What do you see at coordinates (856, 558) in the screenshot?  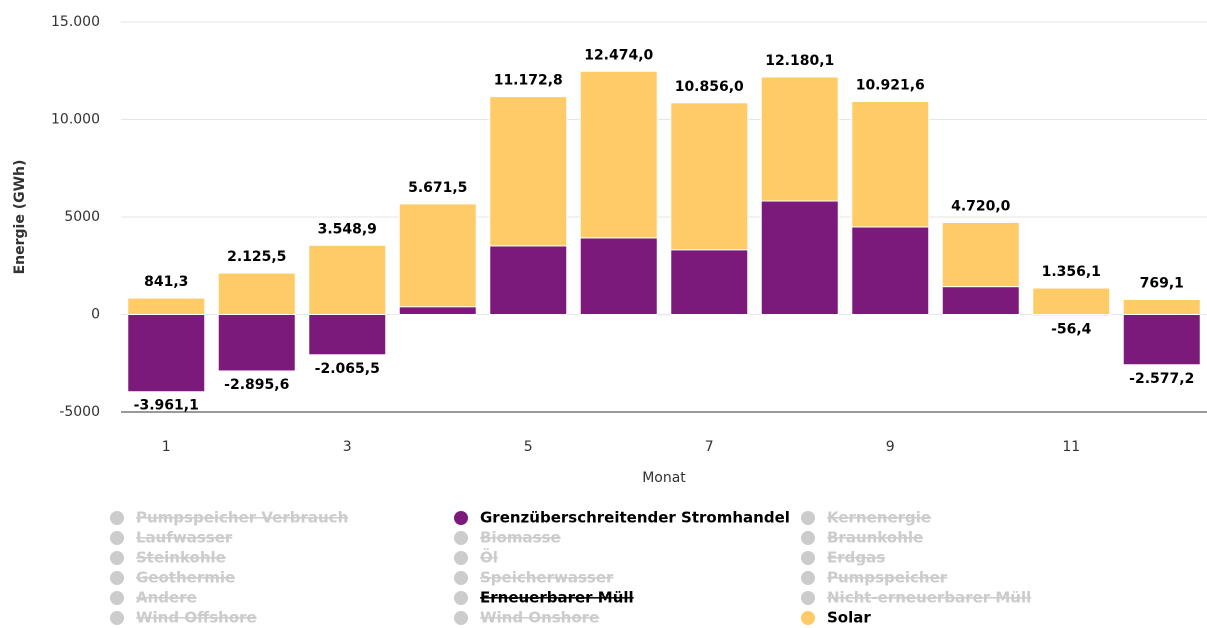 I see `legend-label: Erdgas` at bounding box center [856, 558].